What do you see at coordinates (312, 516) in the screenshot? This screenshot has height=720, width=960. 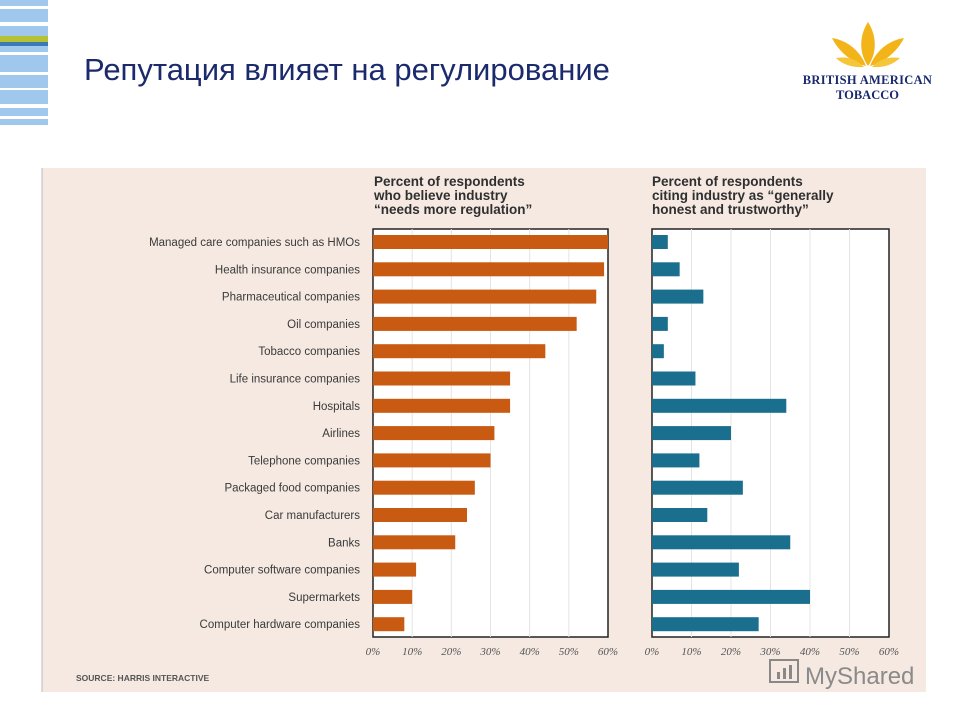 I see `category-label: Car manufacturers` at bounding box center [312, 516].